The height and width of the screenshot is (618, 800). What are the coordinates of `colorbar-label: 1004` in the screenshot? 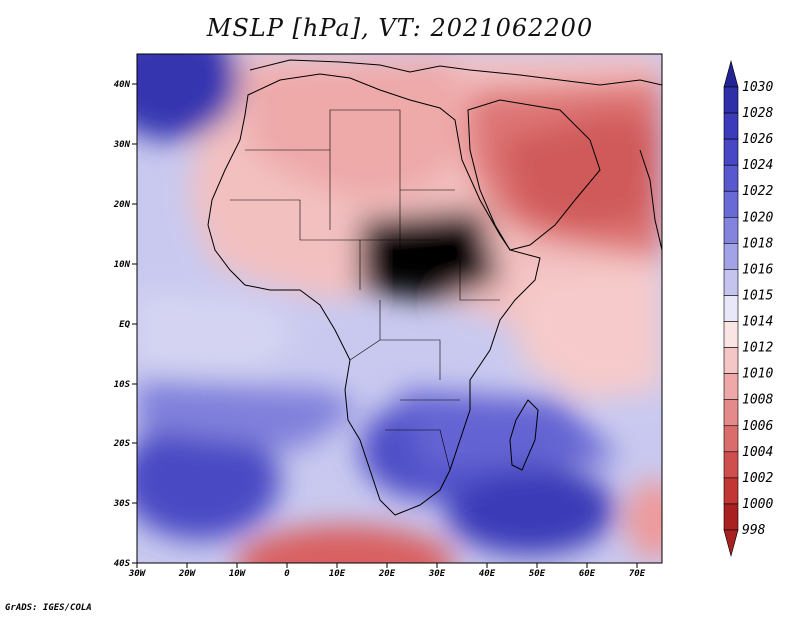 It's located at (757, 452).